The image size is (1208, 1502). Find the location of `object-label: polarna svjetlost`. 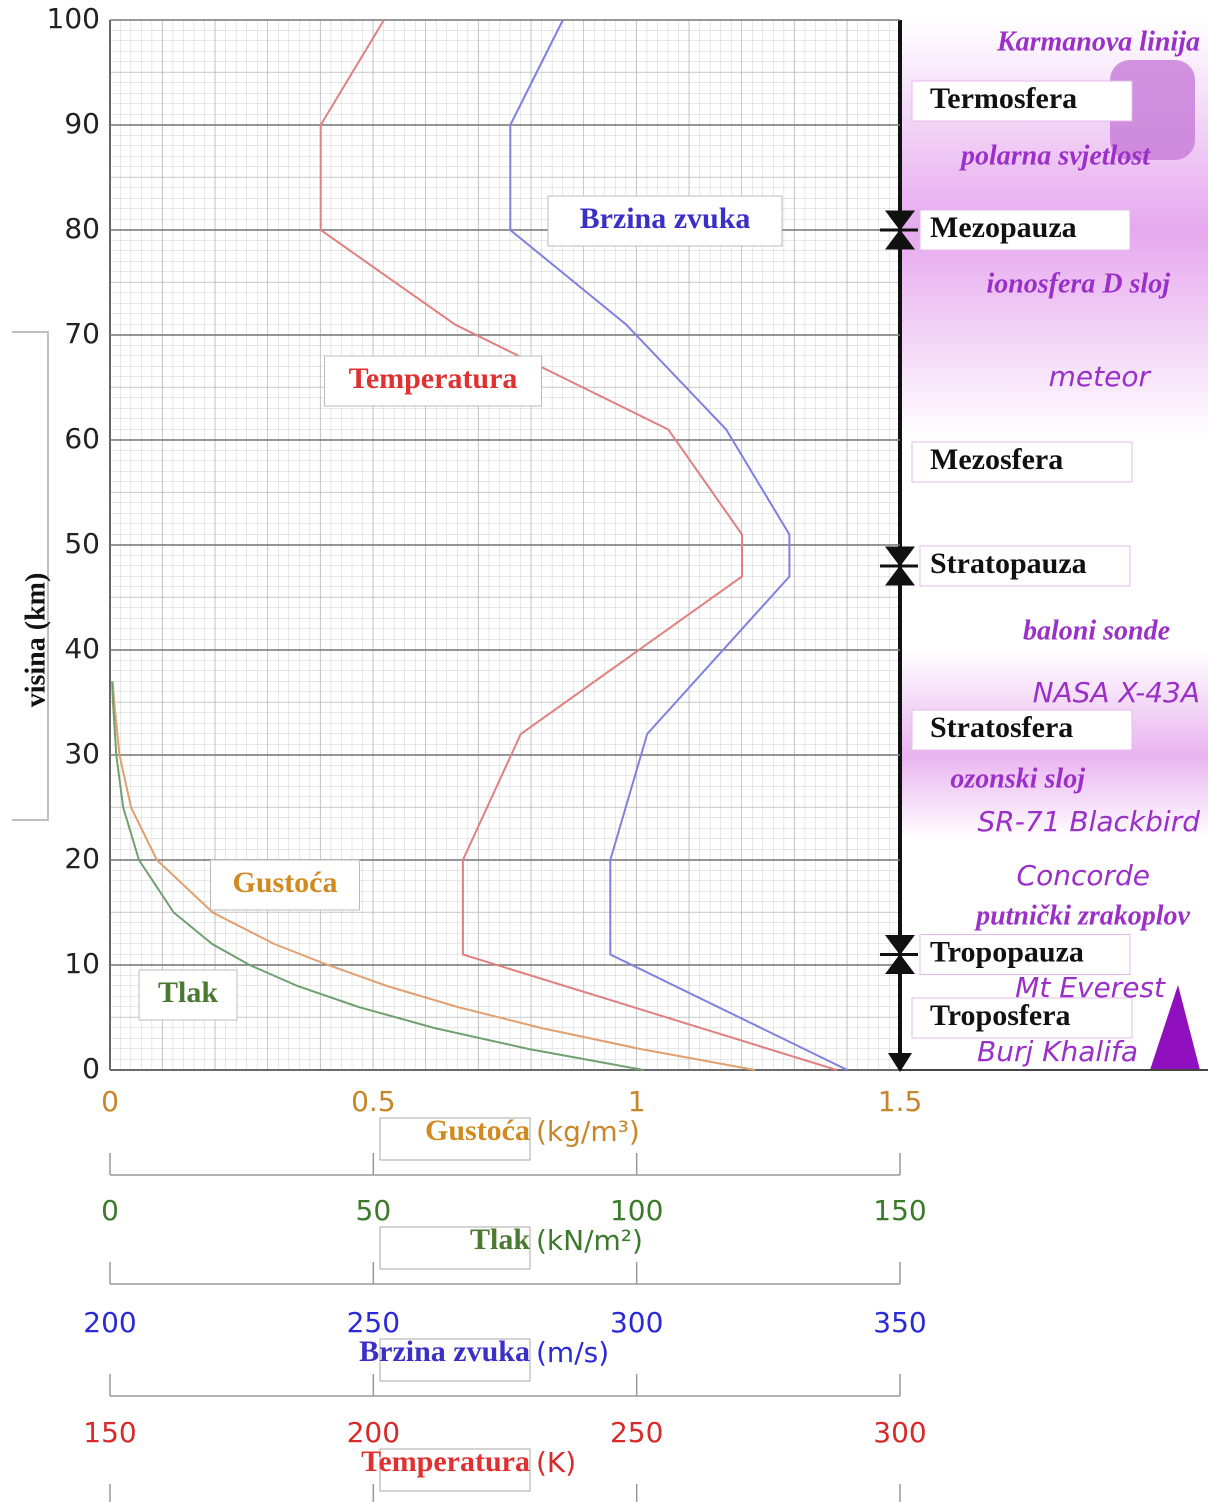

object-label: polarna svjetlost is located at coordinates (1055, 155).